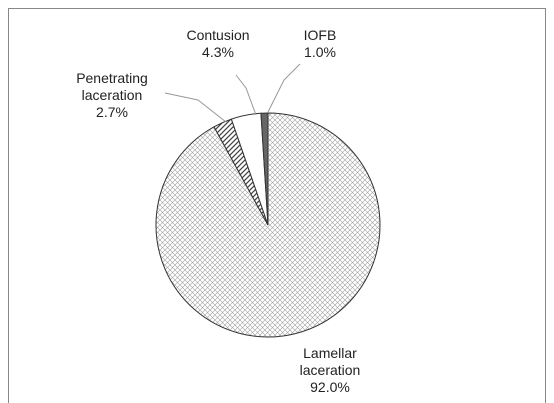  I want to click on pie-slice, so click(264, 169).